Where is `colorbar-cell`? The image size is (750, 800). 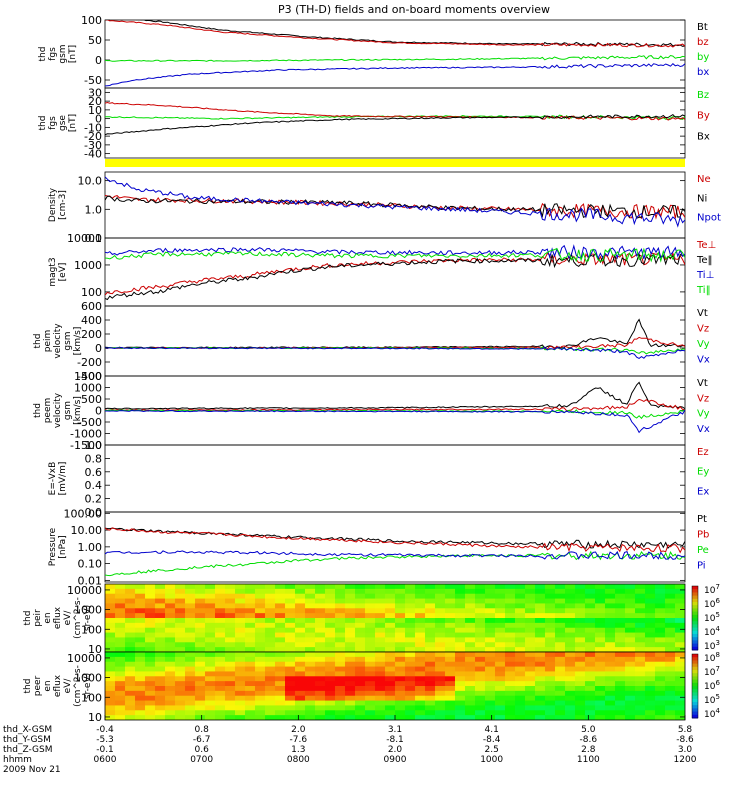
colorbar-cell is located at coordinates (695, 626).